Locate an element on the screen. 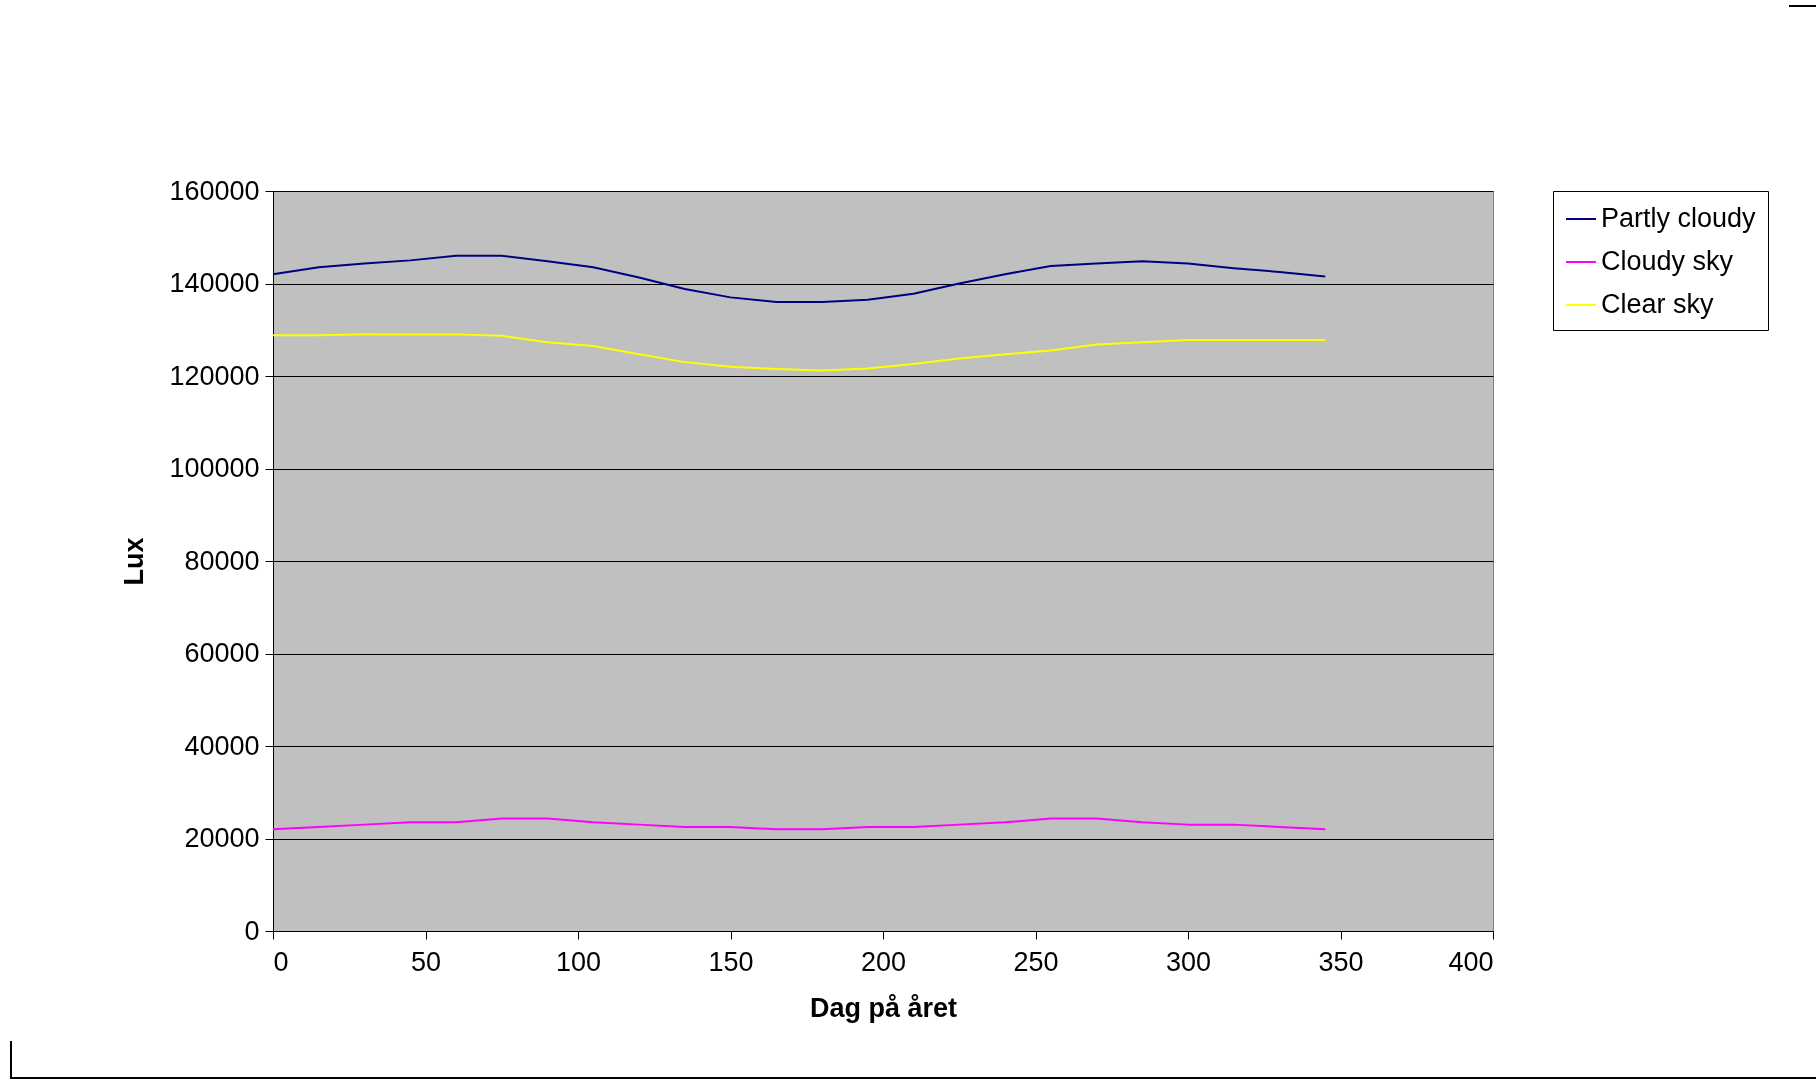 The width and height of the screenshot is (1816, 1079). y-tick-label: 0 is located at coordinates (252, 930).